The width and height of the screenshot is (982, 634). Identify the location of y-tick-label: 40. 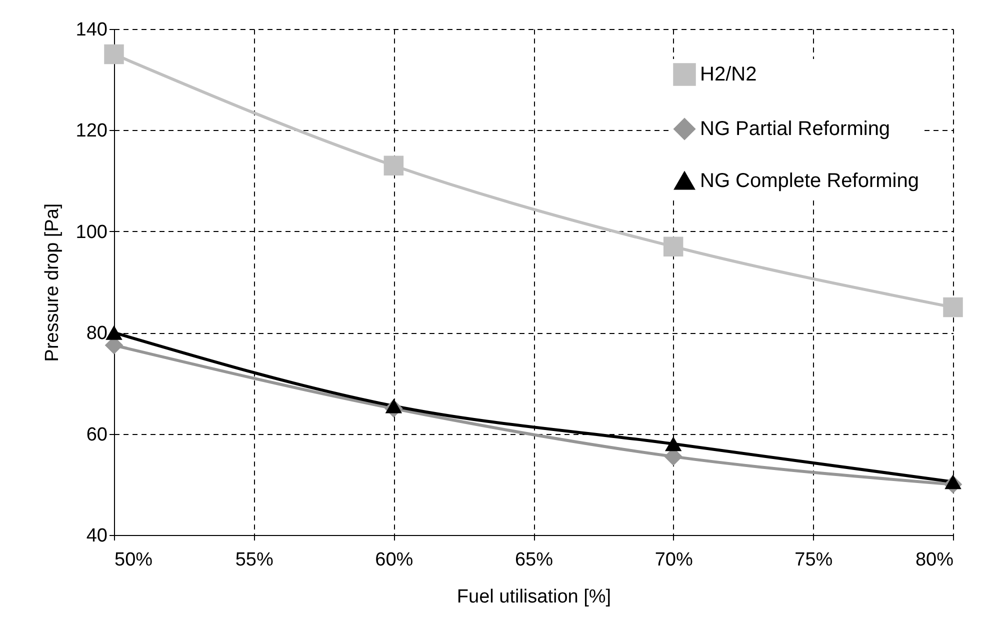
(97, 536).